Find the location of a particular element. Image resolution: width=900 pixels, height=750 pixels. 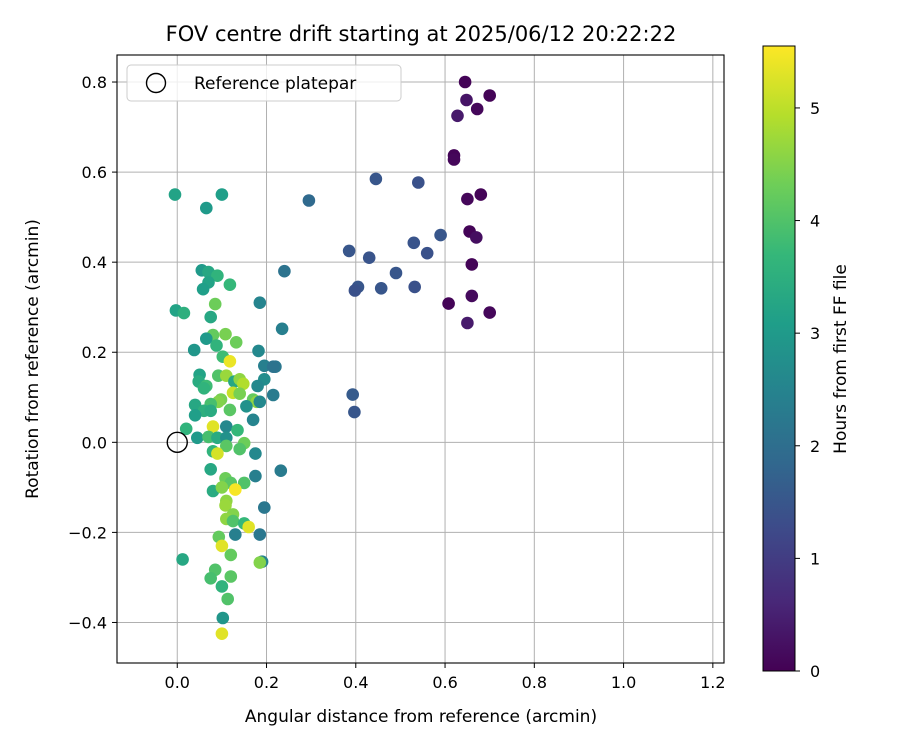

x-tick-label: 0.6 is located at coordinates (444, 682).